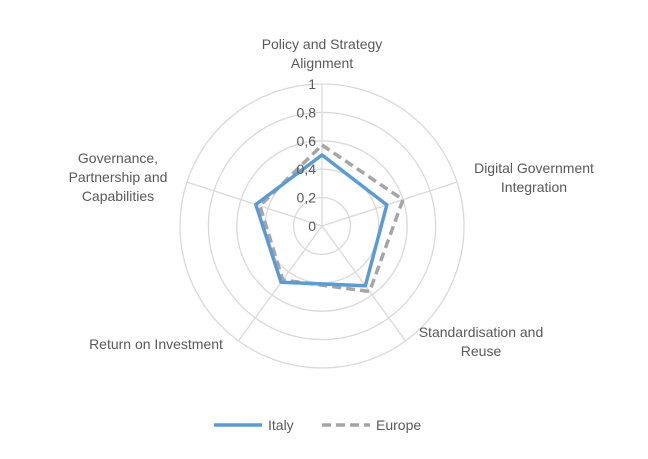 The width and height of the screenshot is (648, 459). I want to click on axis-label: Alignment, so click(322, 63).